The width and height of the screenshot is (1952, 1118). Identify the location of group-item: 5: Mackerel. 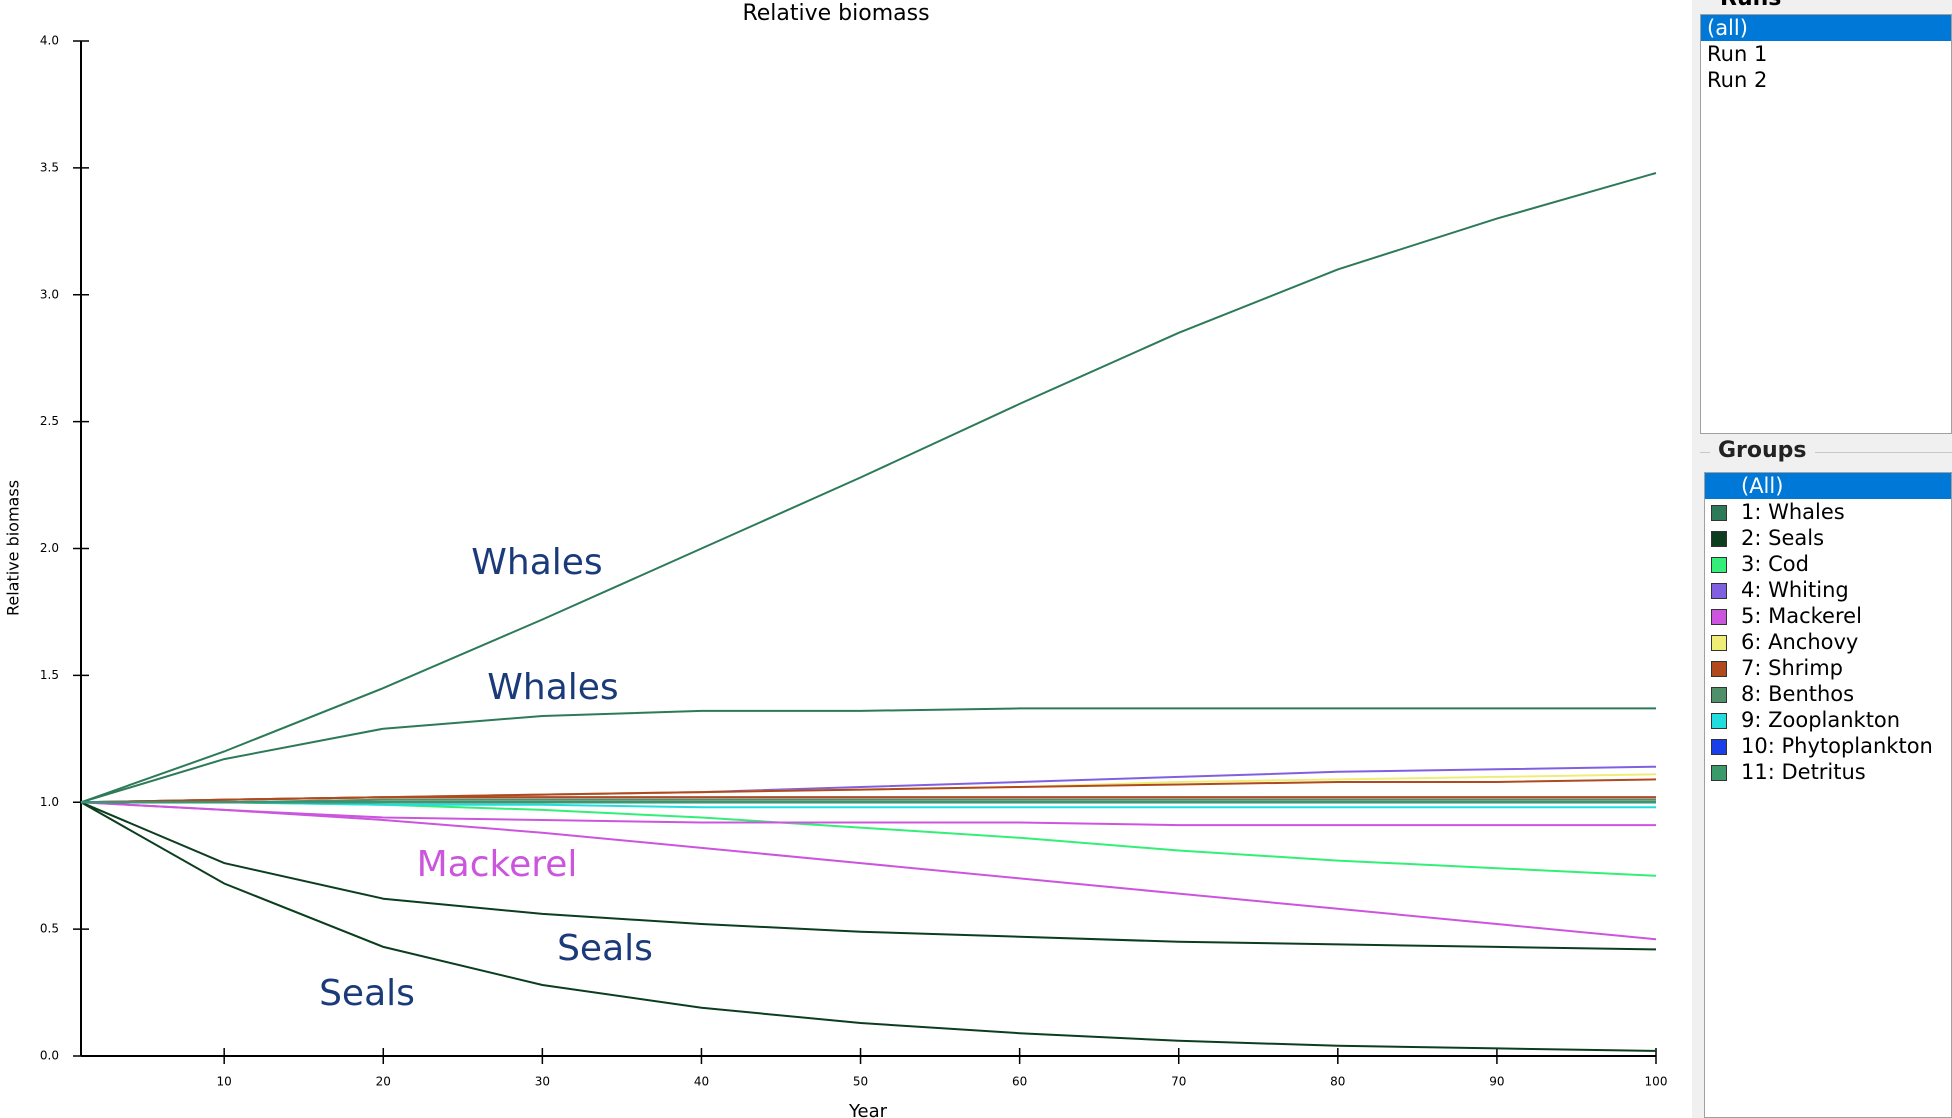
(1828, 616).